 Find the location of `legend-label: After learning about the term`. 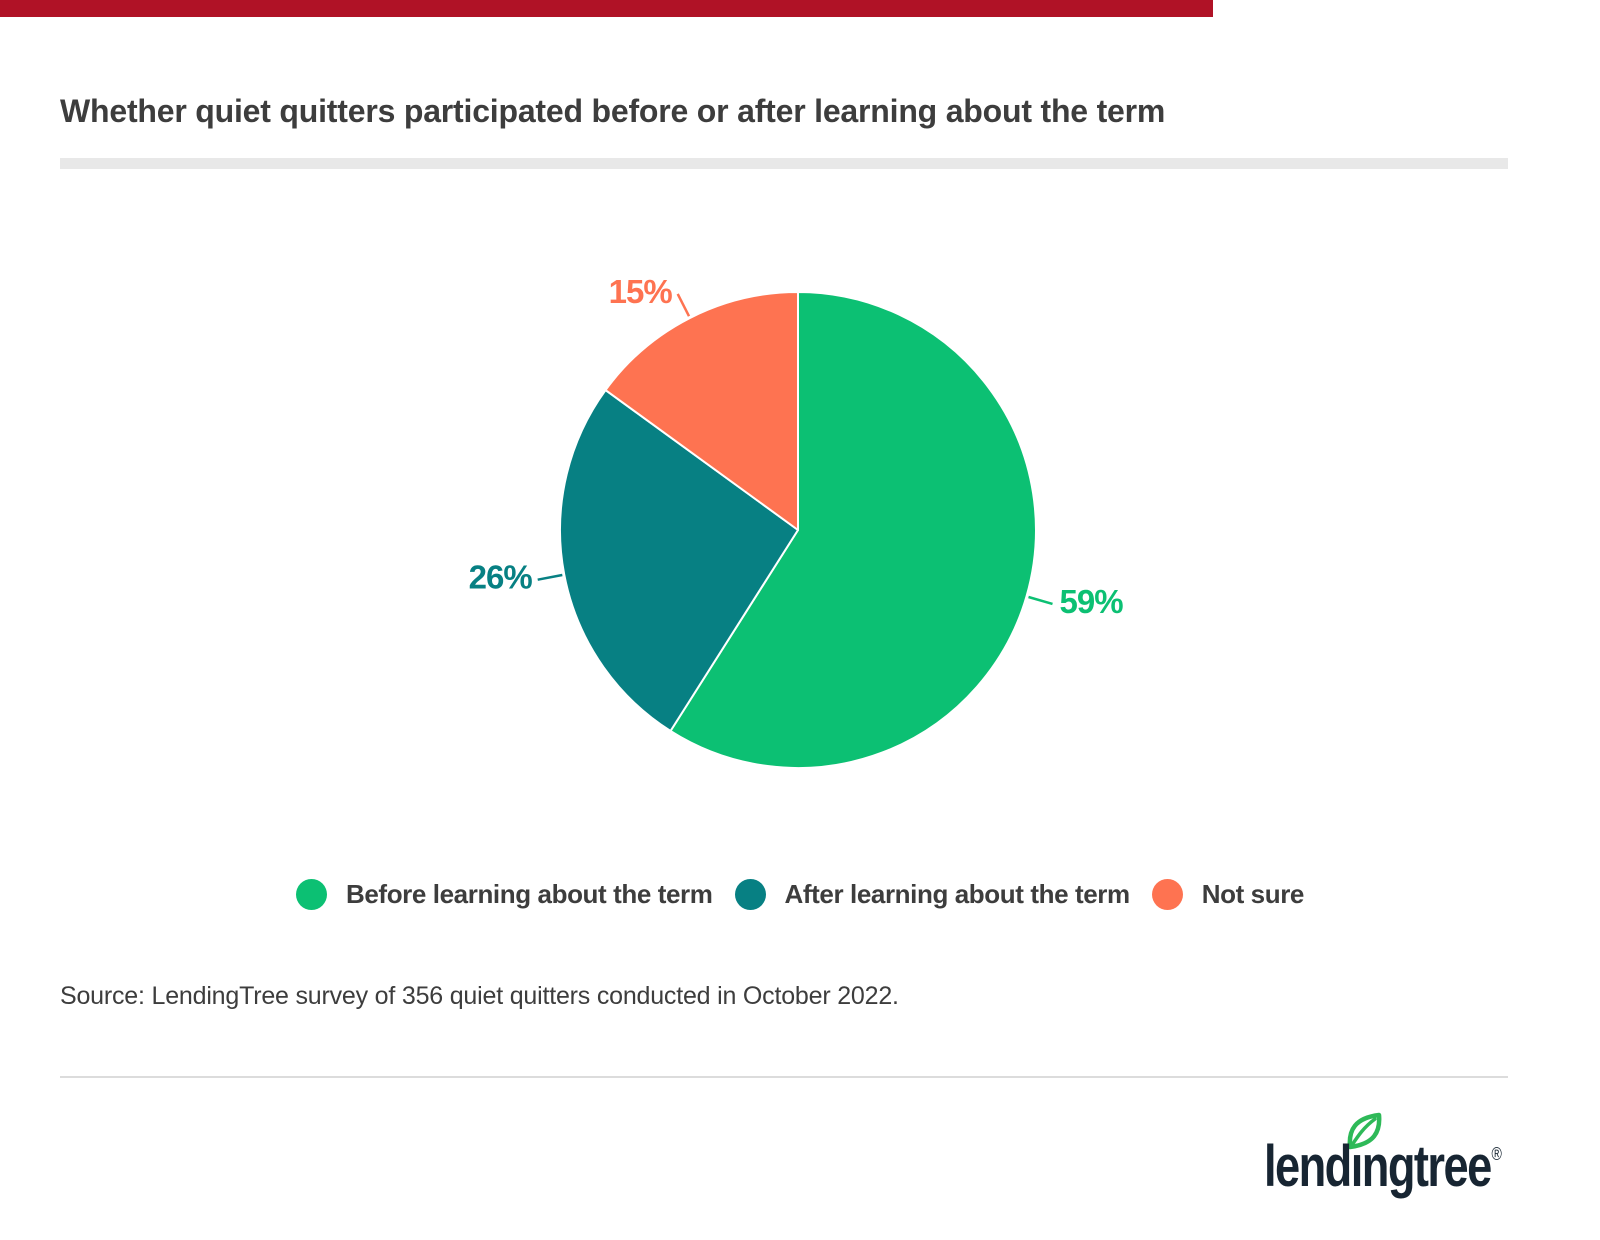

legend-label: After learning about the term is located at coordinates (957, 893).